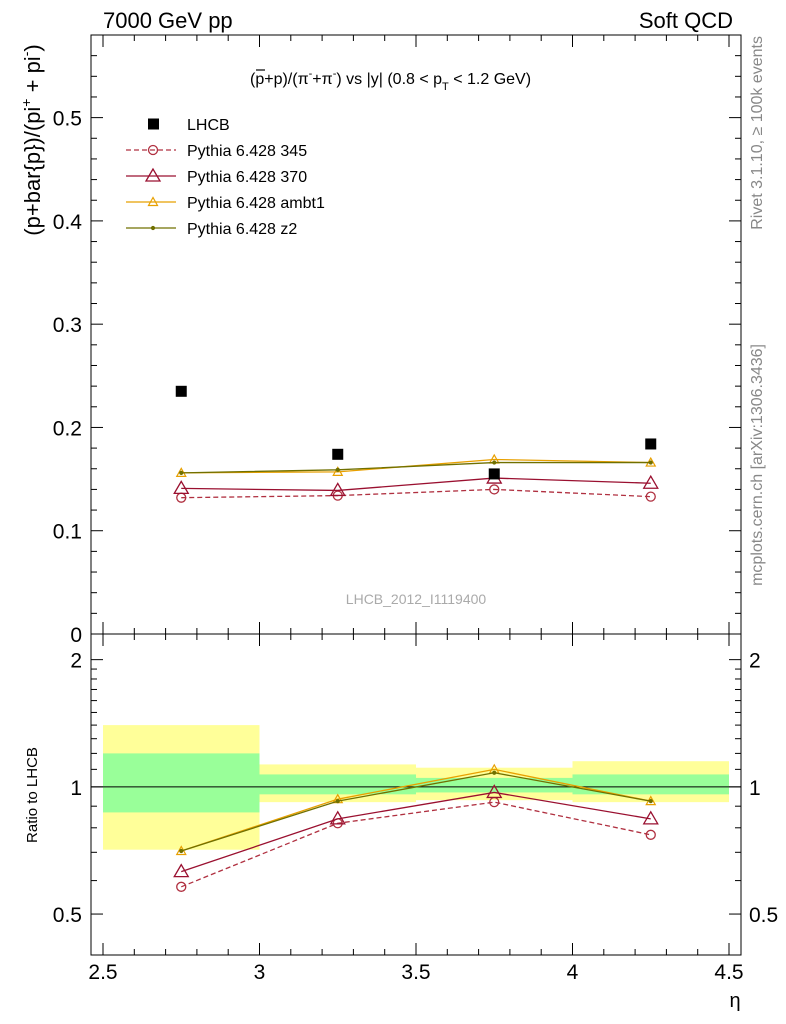  Describe the element at coordinates (67, 532) in the screenshot. I see `main-y-tick-label: 0.1` at that location.